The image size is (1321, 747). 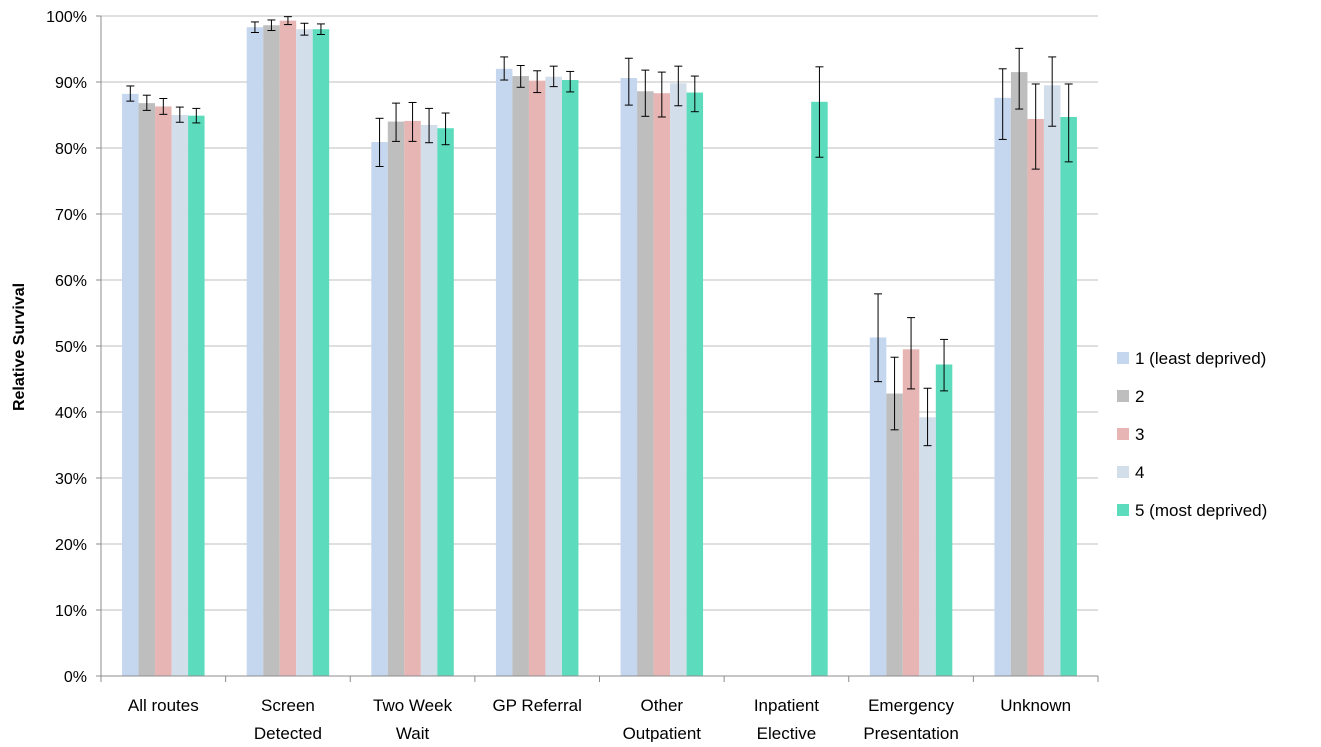 I want to click on legend-label: 5 (most deprived), so click(x=1201, y=510).